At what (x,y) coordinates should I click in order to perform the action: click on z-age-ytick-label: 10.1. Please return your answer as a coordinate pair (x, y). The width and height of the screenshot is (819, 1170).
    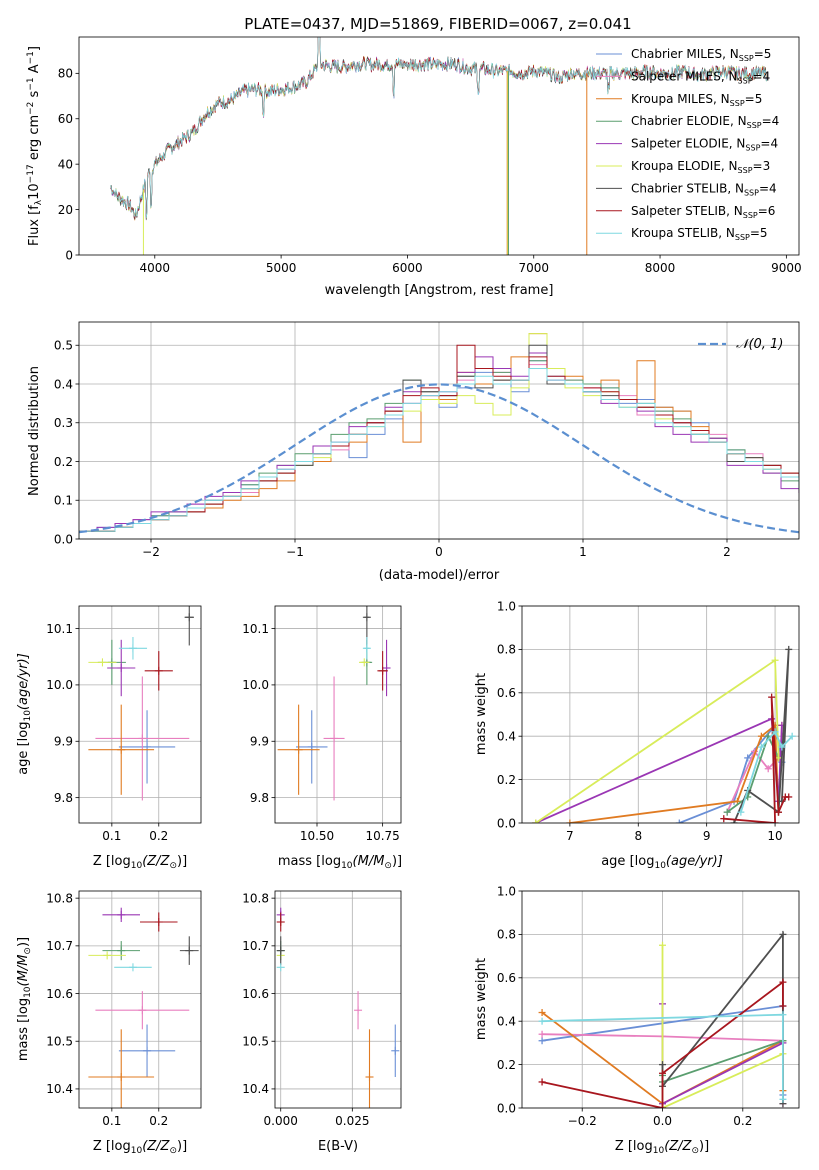
    Looking at the image, I should click on (59, 629).